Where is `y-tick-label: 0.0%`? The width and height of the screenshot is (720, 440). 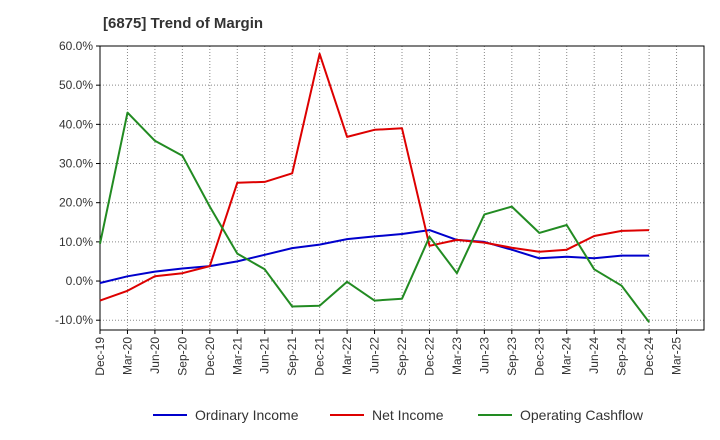
y-tick-label: 0.0% is located at coordinates (80, 281).